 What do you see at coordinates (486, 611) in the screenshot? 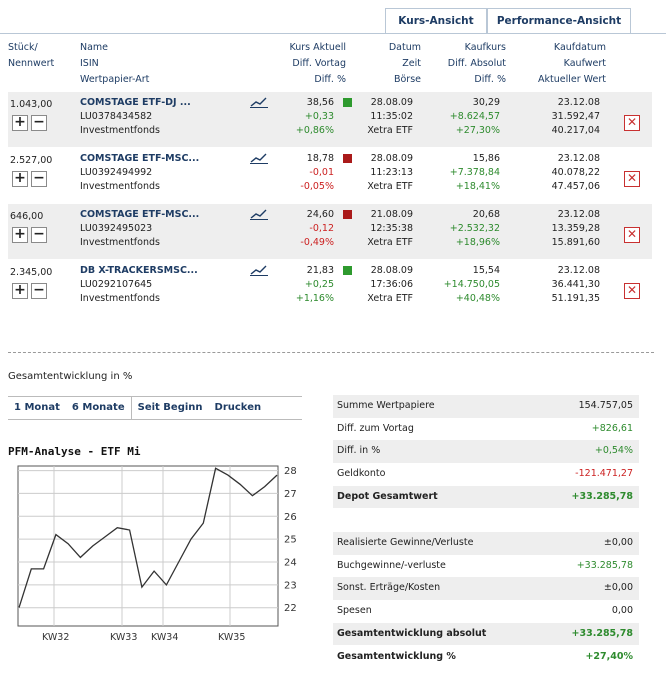
I see `summary-row: Spesen 0,00` at bounding box center [486, 611].